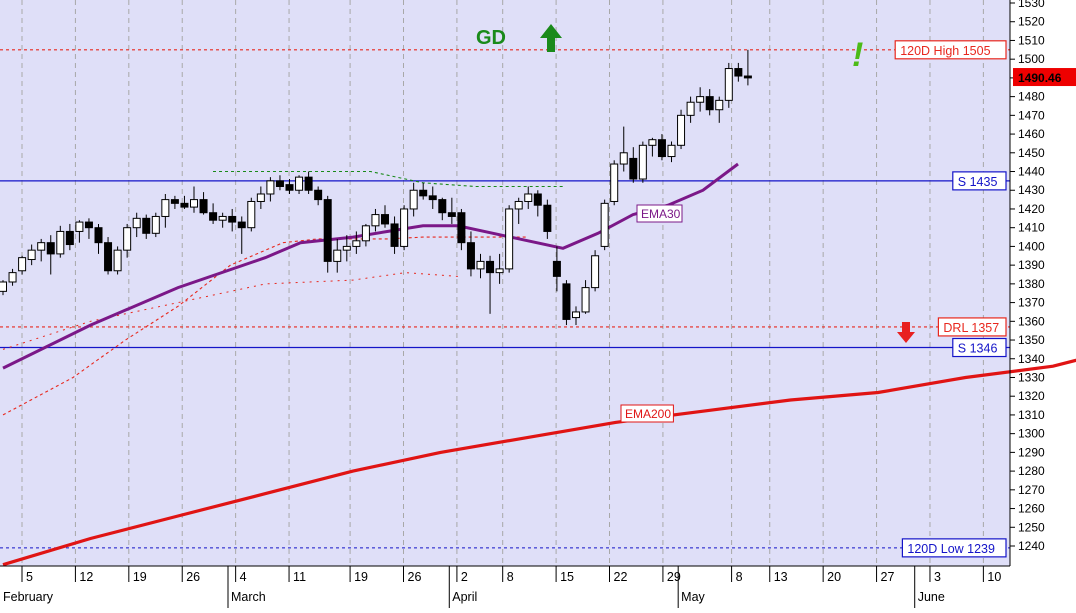 This screenshot has width=1076, height=613. I want to click on price-tick-label: 1440, so click(1031, 172).